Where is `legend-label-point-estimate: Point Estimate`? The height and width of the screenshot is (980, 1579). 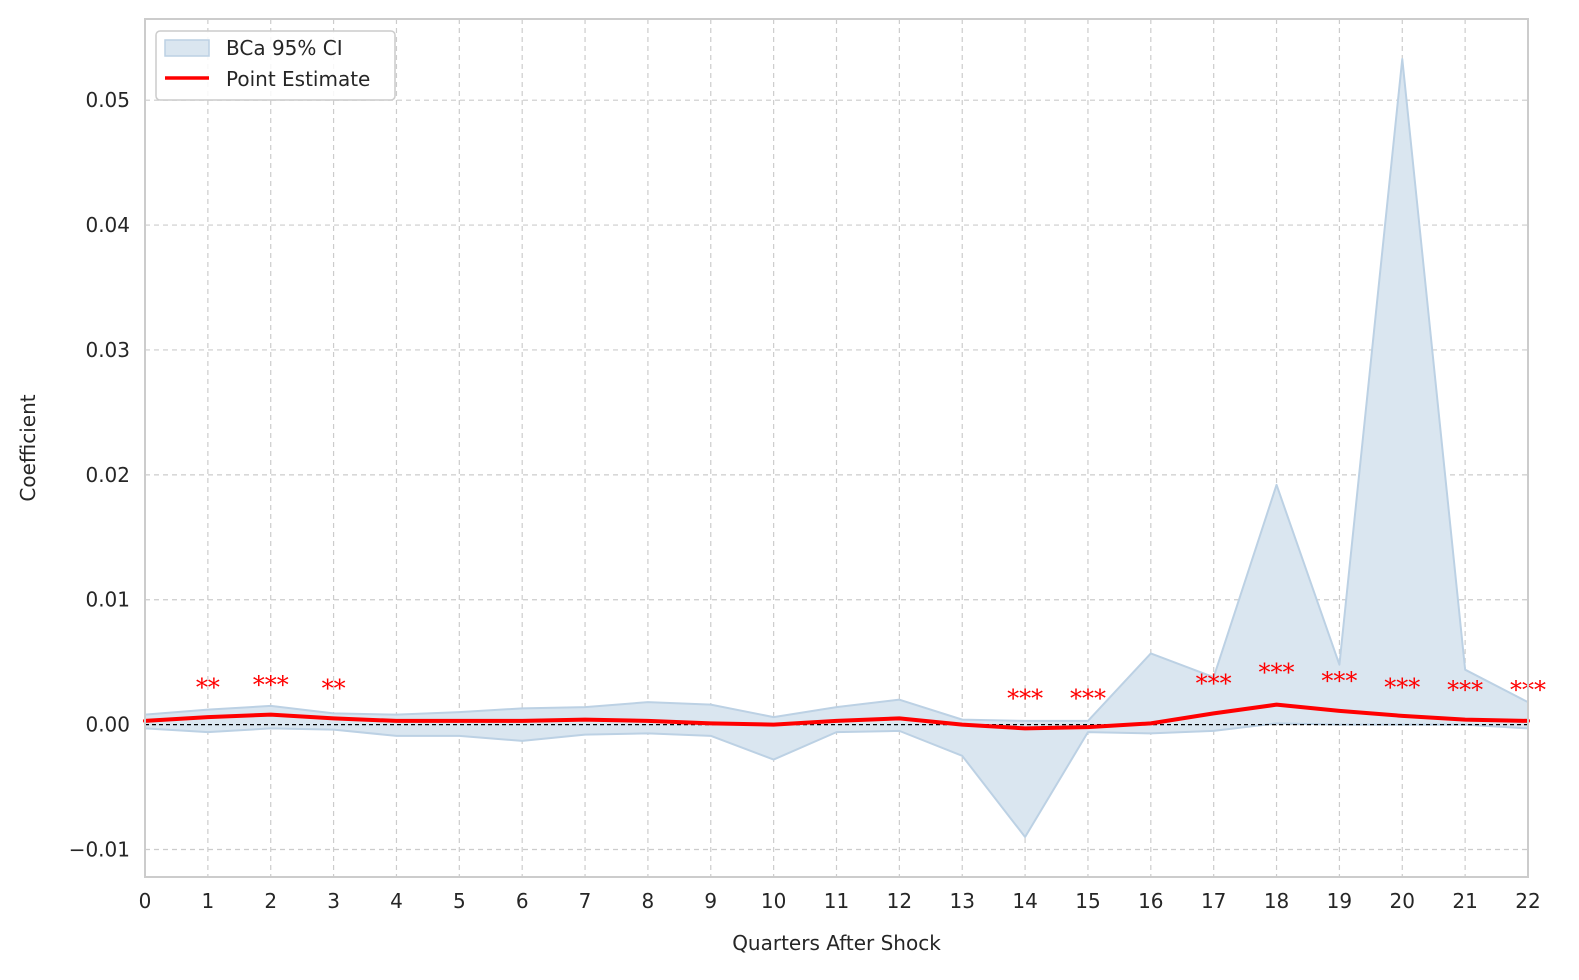 legend-label-point-estimate: Point Estimate is located at coordinates (298, 79).